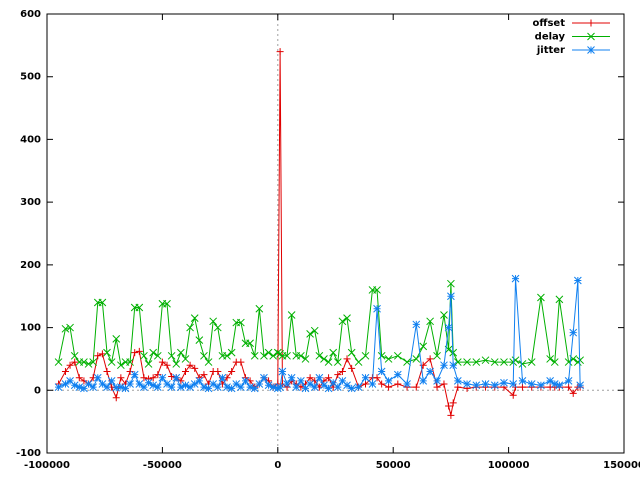 Image resolution: width=640 pixels, height=480 pixels. I want to click on legend-label: jitter, so click(550, 50).